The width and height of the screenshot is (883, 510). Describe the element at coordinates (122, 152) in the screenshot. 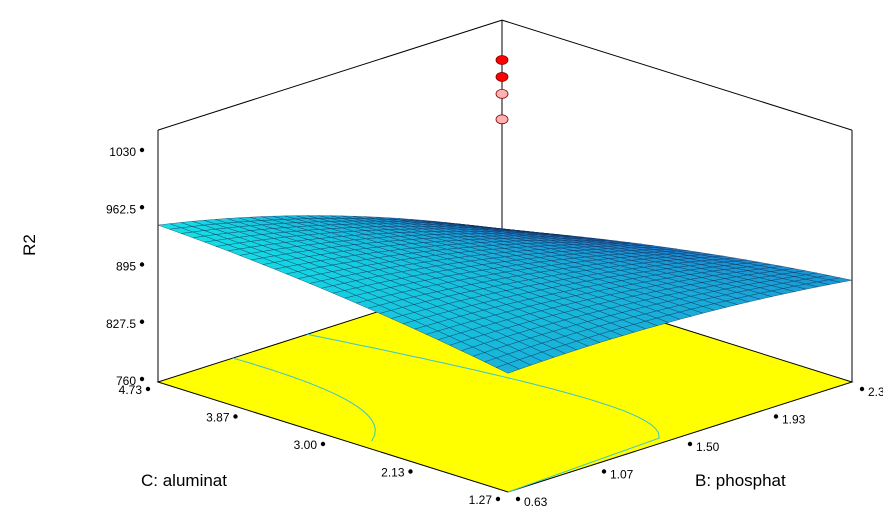

I see `z-tick-label: 1030` at that location.